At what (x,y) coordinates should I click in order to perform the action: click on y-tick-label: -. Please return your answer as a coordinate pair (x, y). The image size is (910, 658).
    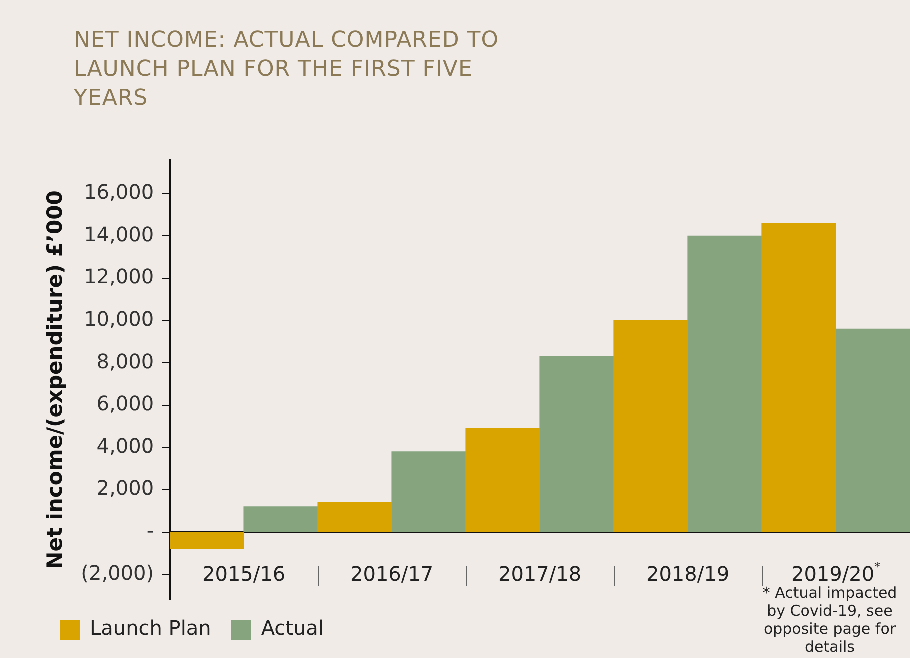
    Looking at the image, I should click on (150, 530).